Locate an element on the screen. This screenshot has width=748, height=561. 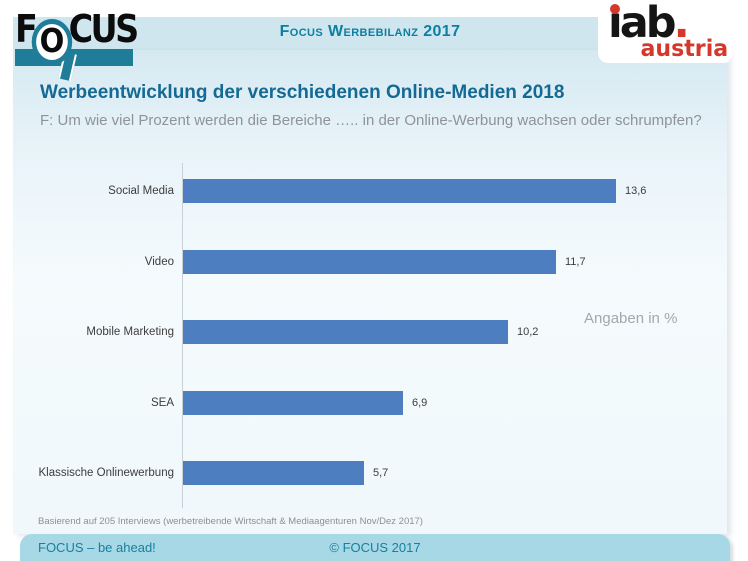
iab-i-dot-icon is located at coordinates (615, 9).